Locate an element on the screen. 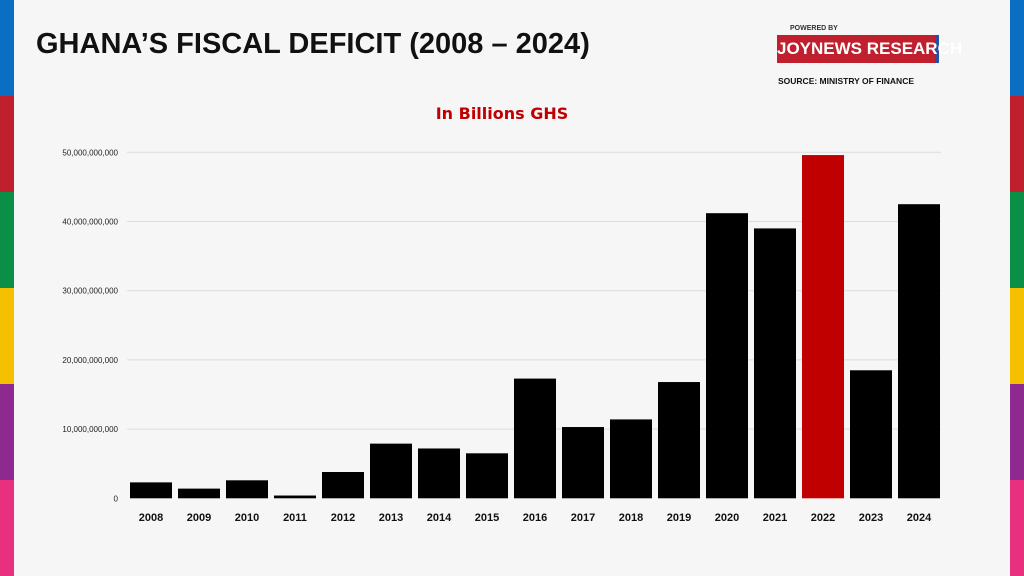 The image size is (1024, 576). bar-2008 is located at coordinates (151, 490).